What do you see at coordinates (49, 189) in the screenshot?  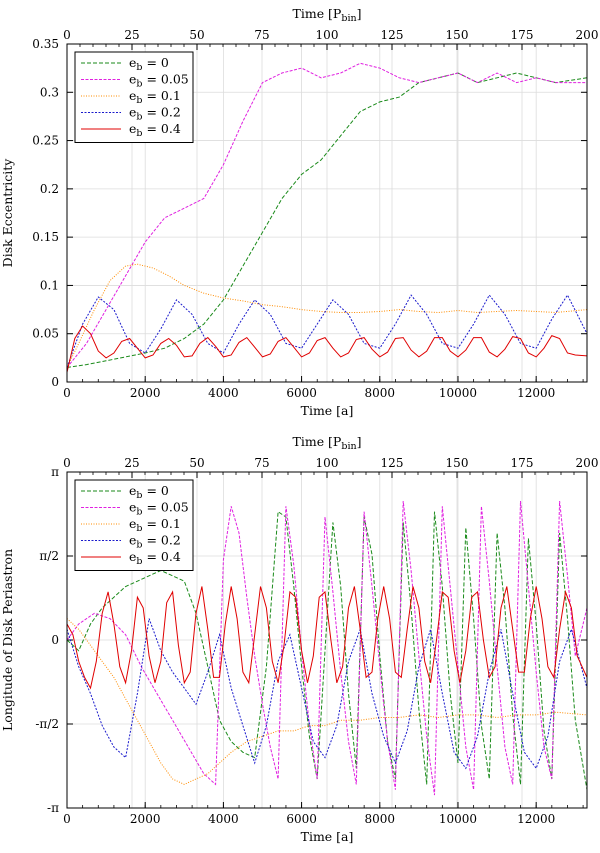 I see `y-tick-label: 0.2` at bounding box center [49, 189].